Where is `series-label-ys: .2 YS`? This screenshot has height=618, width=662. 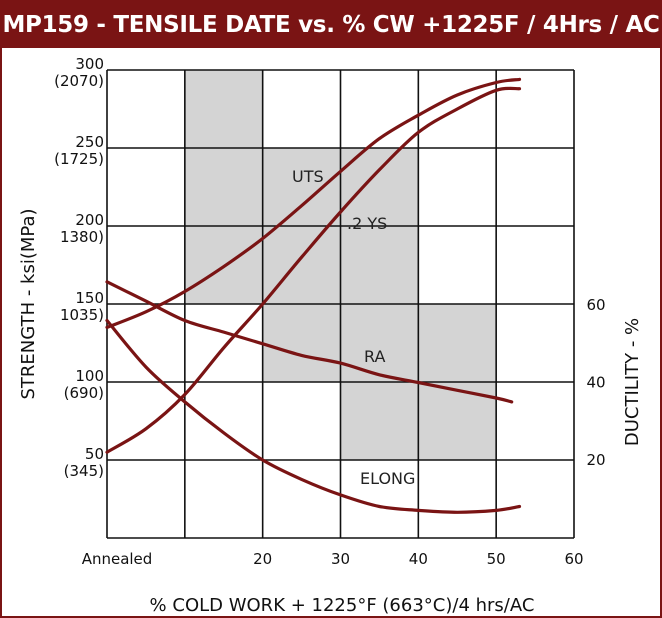 series-label-ys: .2 YS is located at coordinates (367, 223).